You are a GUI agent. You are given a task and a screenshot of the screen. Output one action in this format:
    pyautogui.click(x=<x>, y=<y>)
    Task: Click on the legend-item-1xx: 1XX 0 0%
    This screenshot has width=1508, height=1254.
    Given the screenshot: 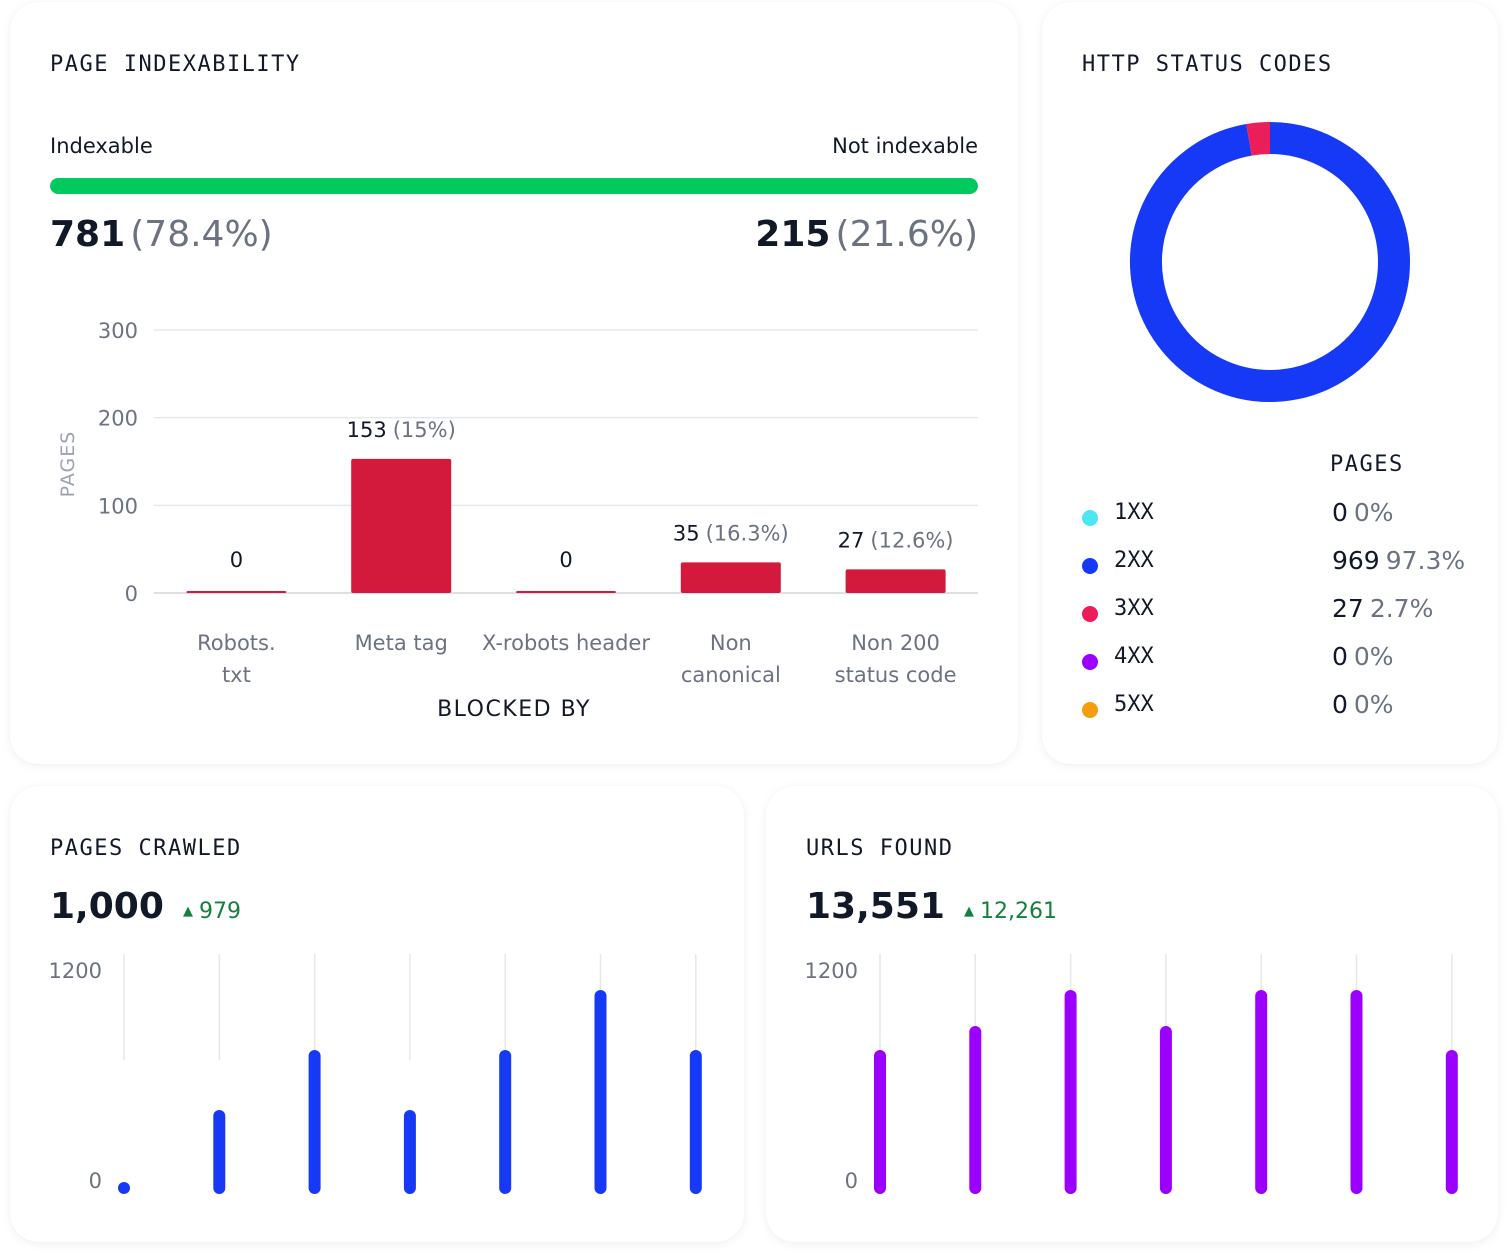 What is the action you would take?
    pyautogui.click(x=1270, y=522)
    